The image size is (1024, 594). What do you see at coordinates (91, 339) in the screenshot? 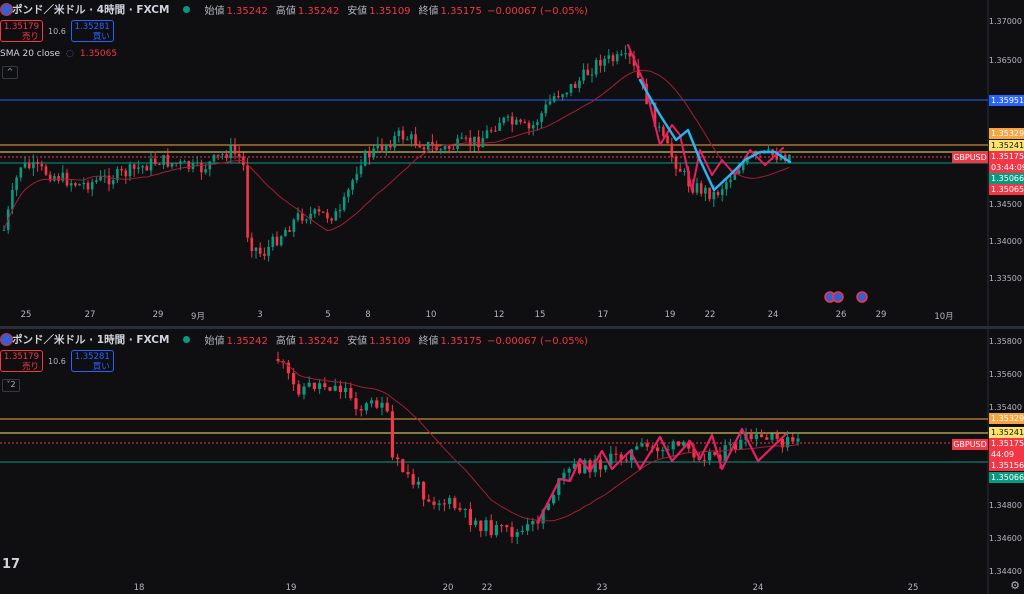
I see `symbol-title: ポンド／米ドル · 1時間 · FXCM` at bounding box center [91, 339].